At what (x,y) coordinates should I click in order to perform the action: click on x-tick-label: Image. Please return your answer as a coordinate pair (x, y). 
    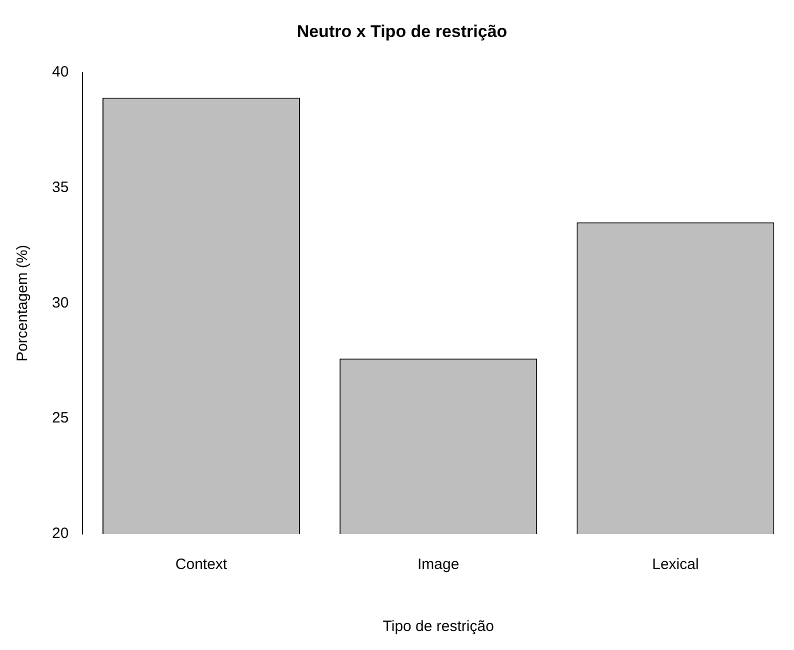
    Looking at the image, I should click on (438, 565).